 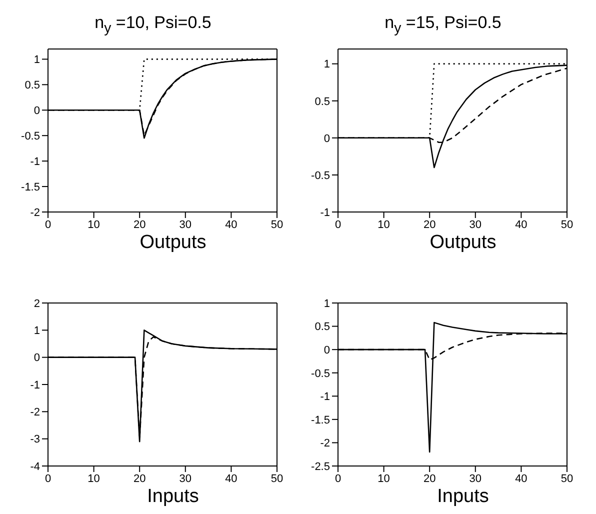 What do you see at coordinates (153, 25) in the screenshot?
I see `chart-title: n$_{y}$ =10, Psi=0.5` at bounding box center [153, 25].